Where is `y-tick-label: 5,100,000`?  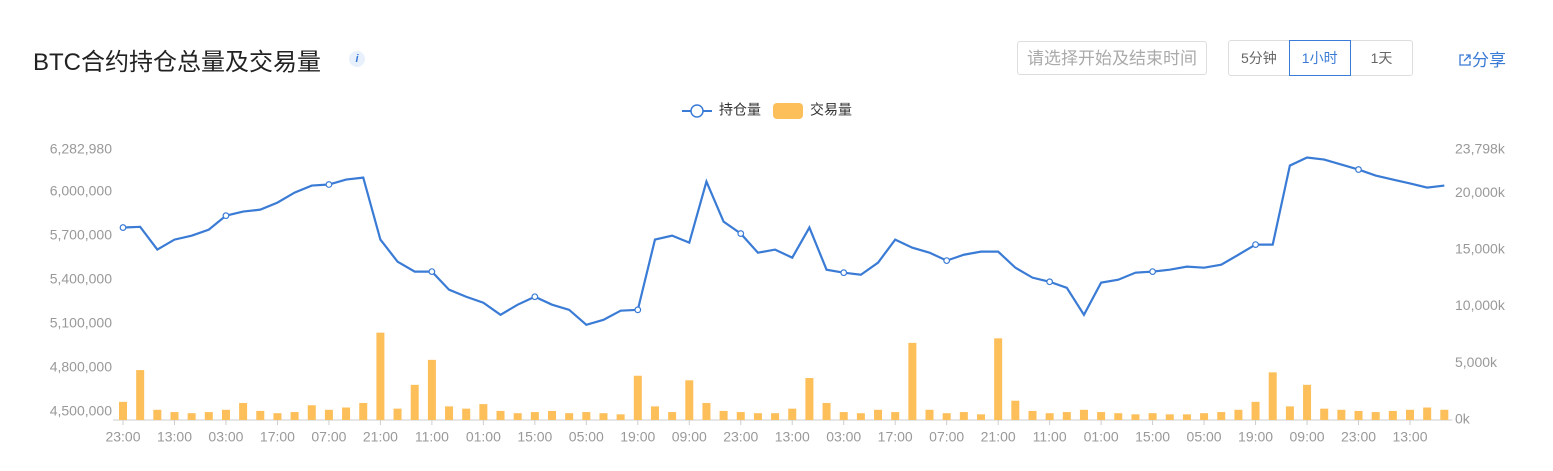 y-tick-label: 5,100,000 is located at coordinates (81, 322).